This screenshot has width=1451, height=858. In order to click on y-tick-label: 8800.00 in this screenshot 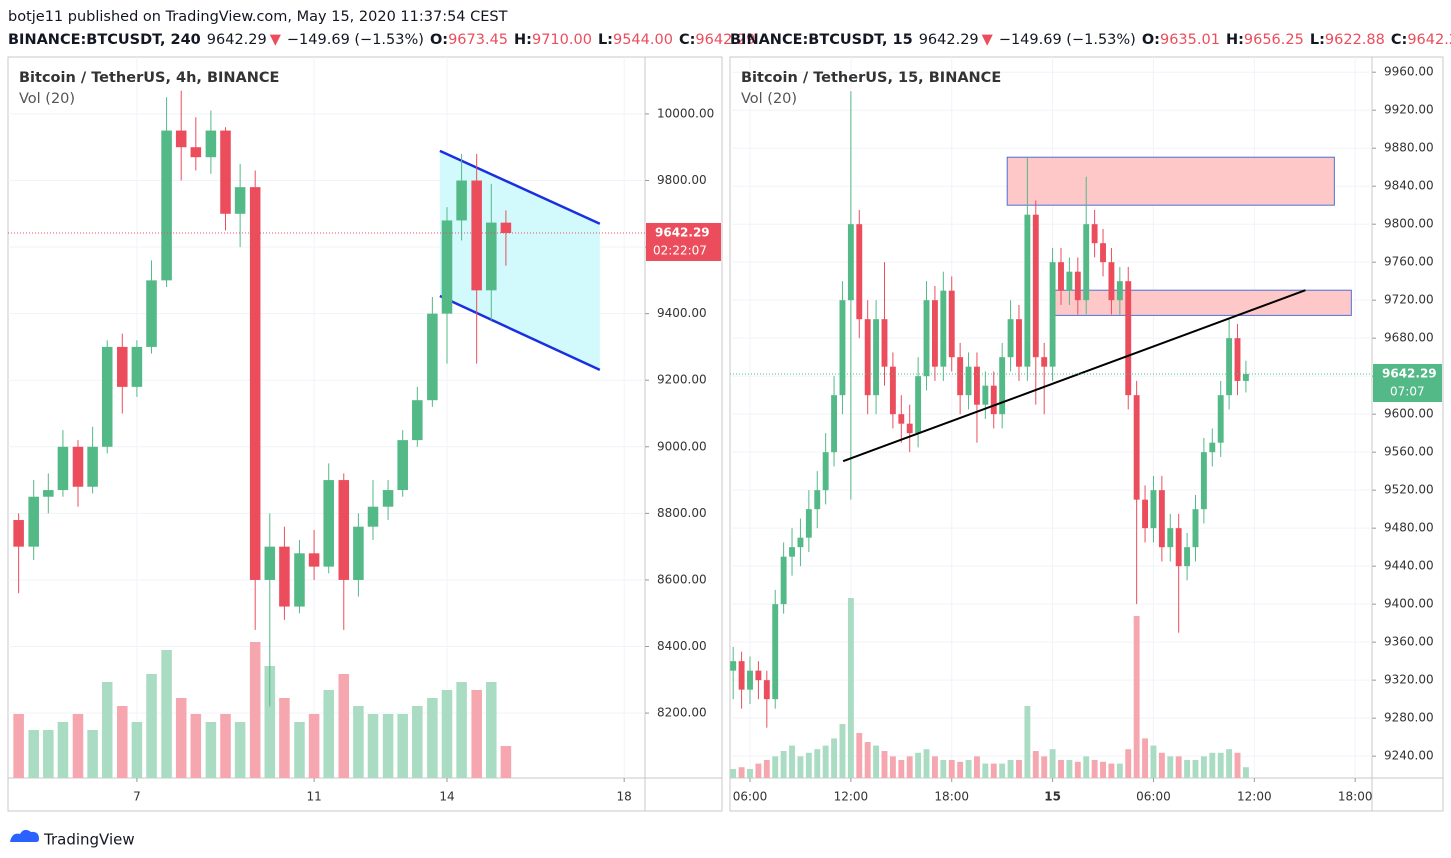, I will do `click(682, 513)`.